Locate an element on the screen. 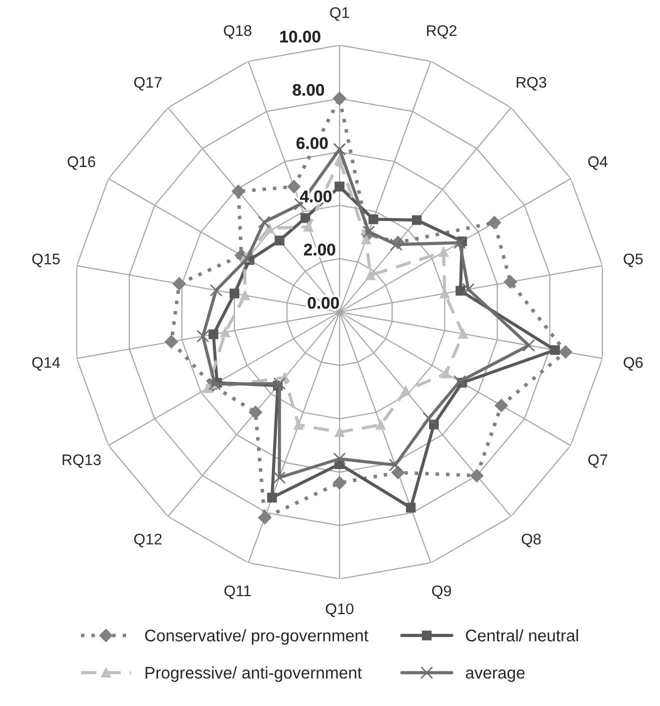 The width and height of the screenshot is (660, 706). spoke-label: Q1 is located at coordinates (340, 14).